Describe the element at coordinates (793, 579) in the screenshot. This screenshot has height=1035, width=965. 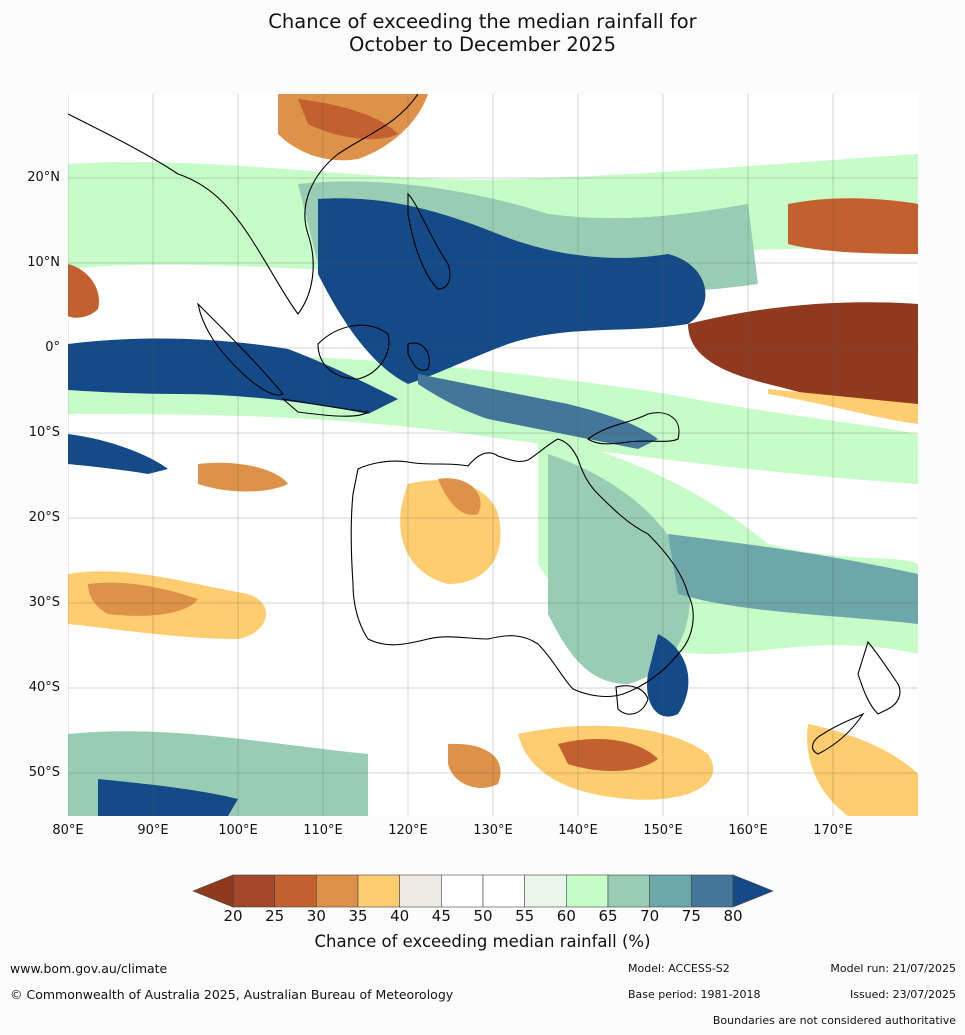
I see `region-coral-sea-teal` at that location.